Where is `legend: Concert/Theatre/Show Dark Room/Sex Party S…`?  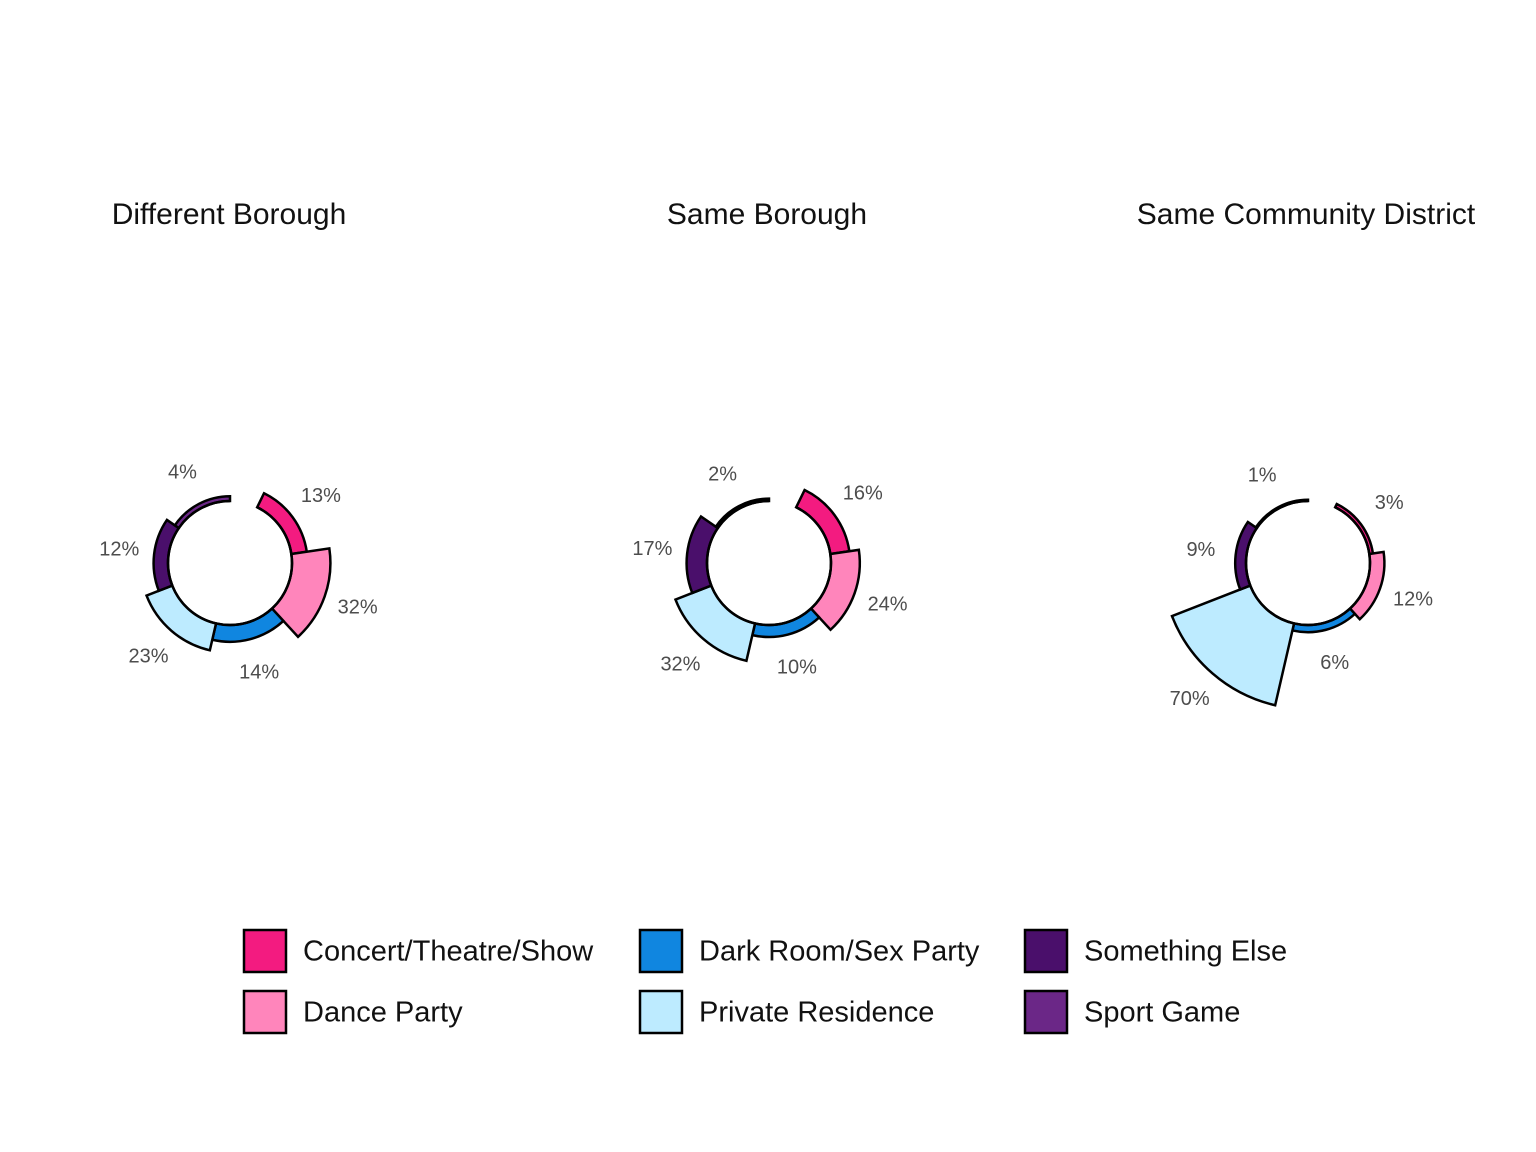
legend: Concert/Theatre/Show Dark Room/Sex Party S… is located at coordinates (764, 981).